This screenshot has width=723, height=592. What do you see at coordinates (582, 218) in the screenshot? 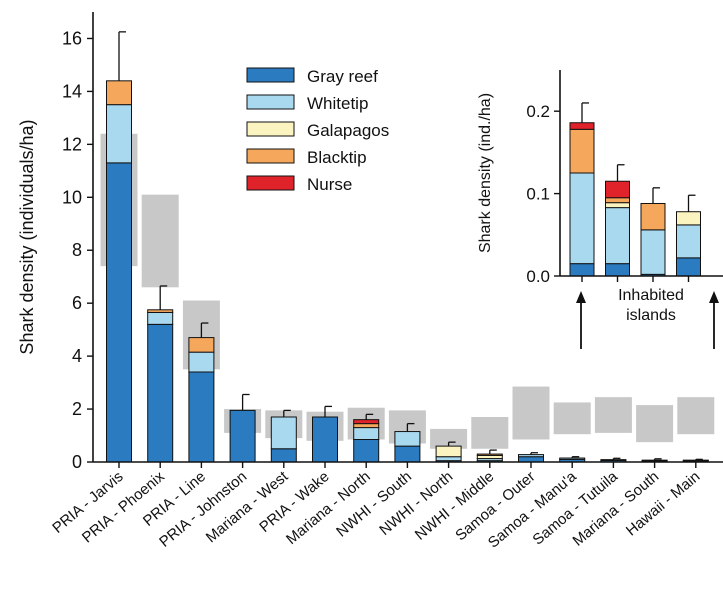
I see `inset-bar-1-whitetip` at bounding box center [582, 218].